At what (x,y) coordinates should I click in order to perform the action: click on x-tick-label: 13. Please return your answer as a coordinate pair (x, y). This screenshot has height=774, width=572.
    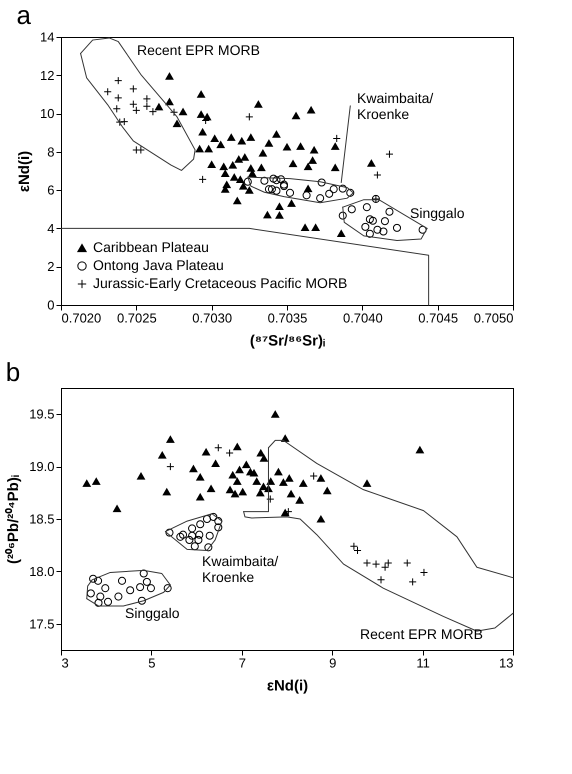
    Looking at the image, I should click on (506, 663).